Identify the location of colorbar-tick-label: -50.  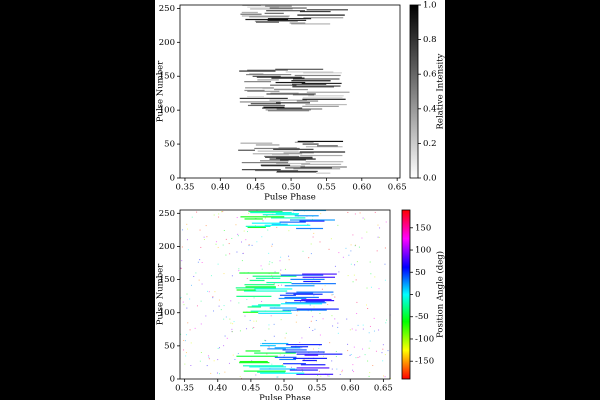
(422, 317).